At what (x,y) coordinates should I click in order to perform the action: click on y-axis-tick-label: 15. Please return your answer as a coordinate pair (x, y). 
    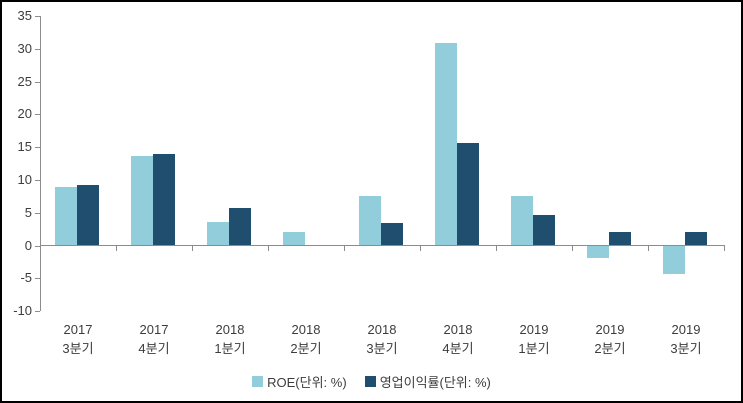
    Looking at the image, I should click on (24, 147).